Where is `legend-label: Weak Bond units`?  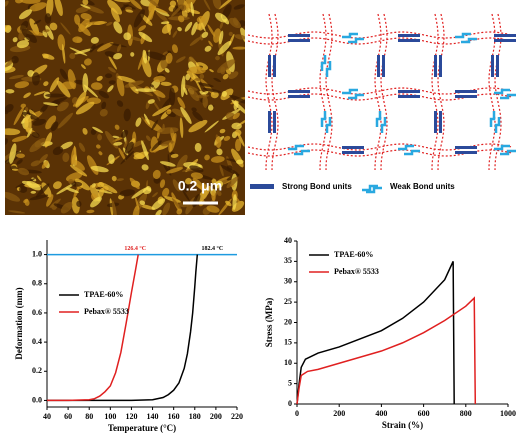
legend-label: Weak Bond units is located at coordinates (422, 186).